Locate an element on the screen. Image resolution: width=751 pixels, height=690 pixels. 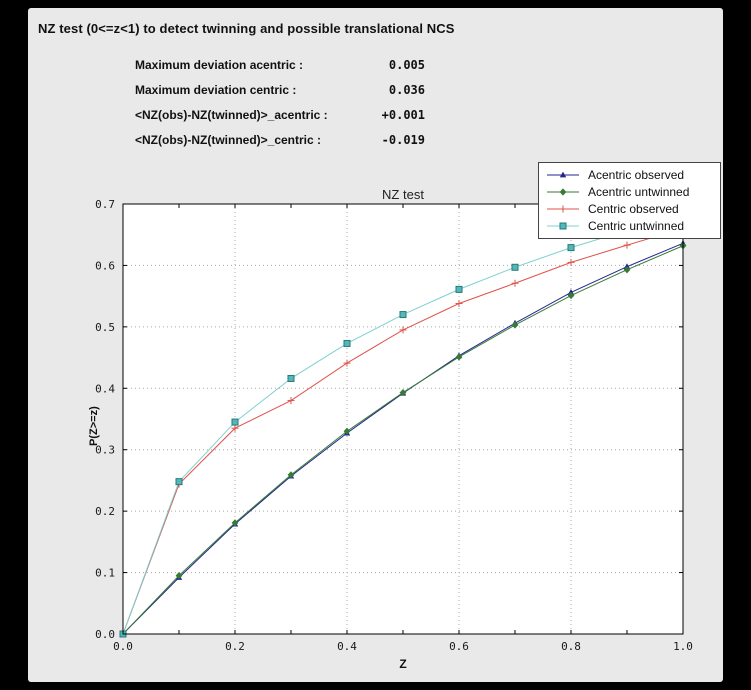
y-tick-label: 0.0 is located at coordinates (105, 634).